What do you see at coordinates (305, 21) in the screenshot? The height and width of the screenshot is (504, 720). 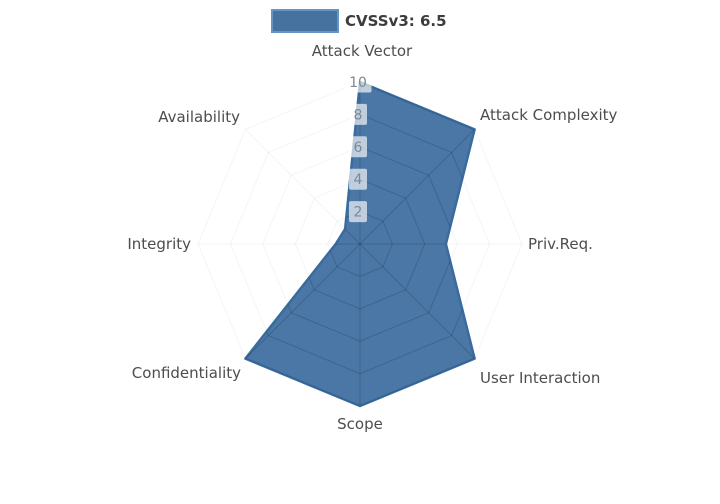 I see `legend-swatch` at bounding box center [305, 21].